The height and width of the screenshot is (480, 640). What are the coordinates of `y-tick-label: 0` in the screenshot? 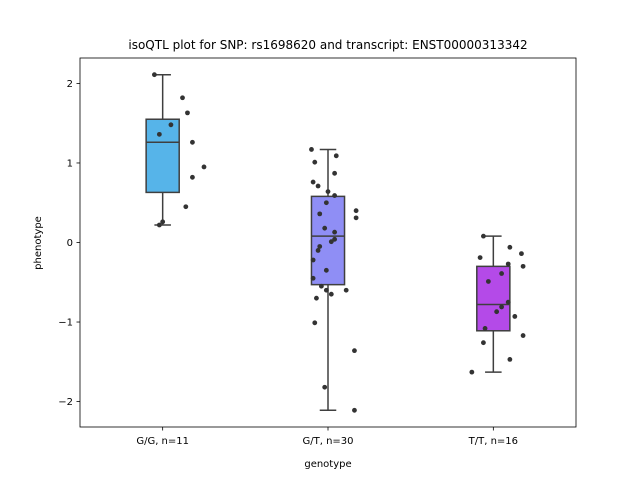 It's located at (70, 243).